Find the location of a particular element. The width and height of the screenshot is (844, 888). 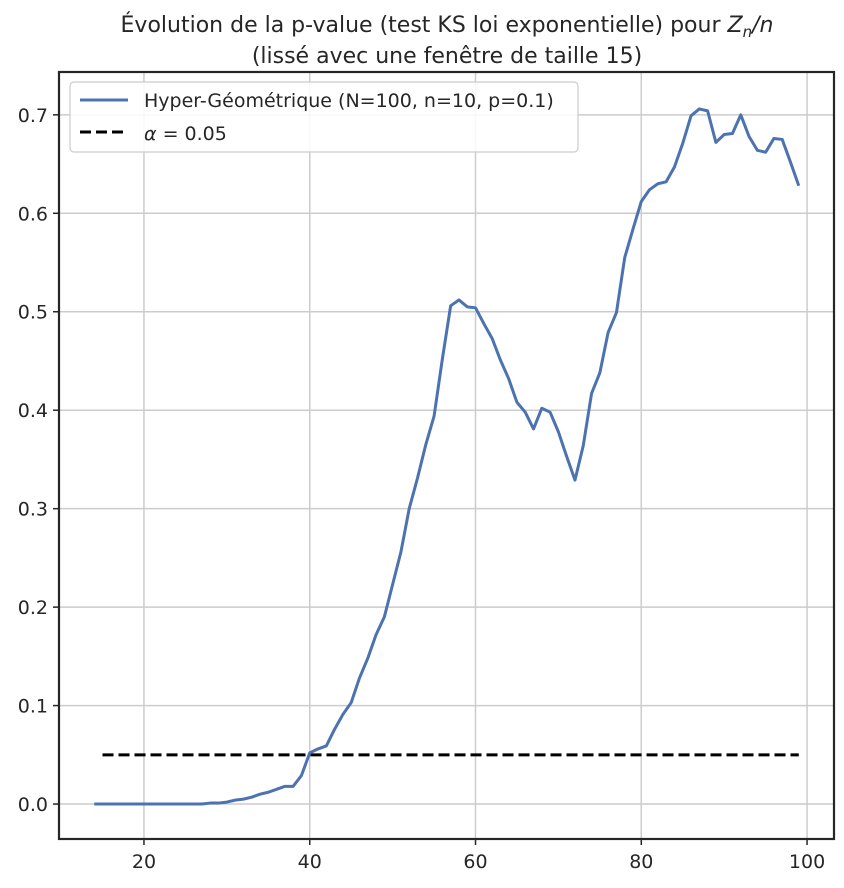

y-tick-label: 0.3 is located at coordinates (33, 510).